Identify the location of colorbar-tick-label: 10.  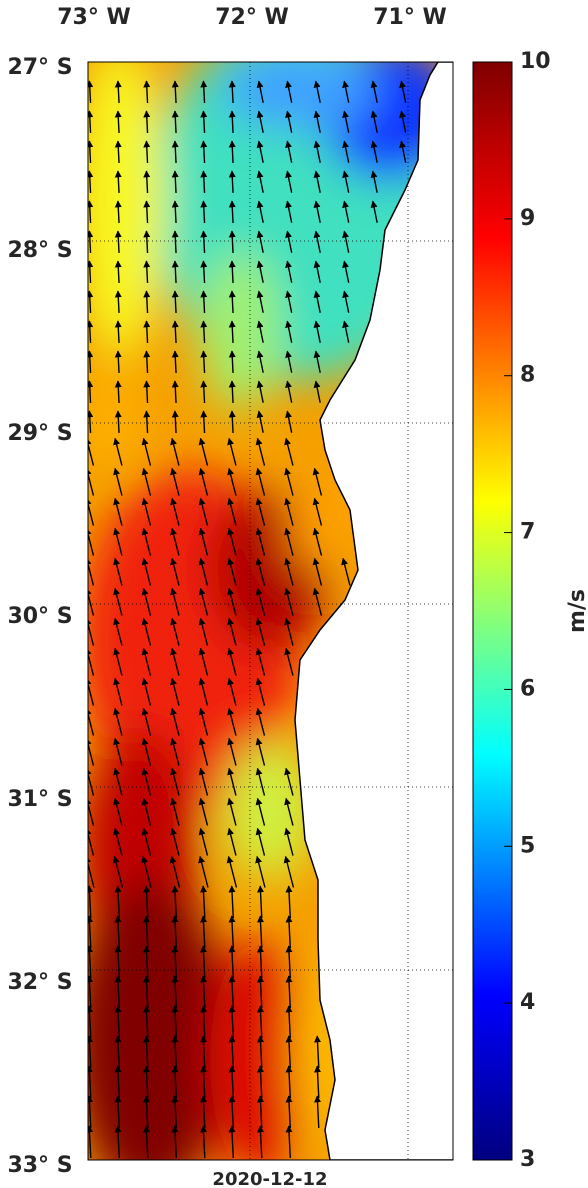
(535, 61).